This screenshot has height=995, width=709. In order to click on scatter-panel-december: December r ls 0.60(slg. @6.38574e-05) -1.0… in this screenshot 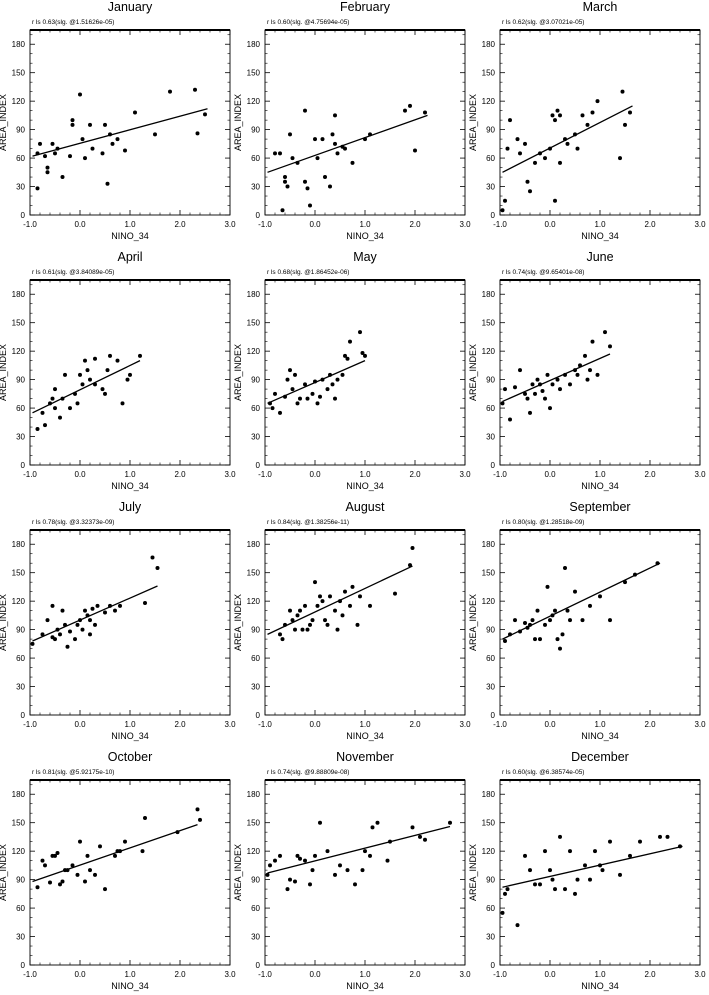, I will do `click(587, 870)`.